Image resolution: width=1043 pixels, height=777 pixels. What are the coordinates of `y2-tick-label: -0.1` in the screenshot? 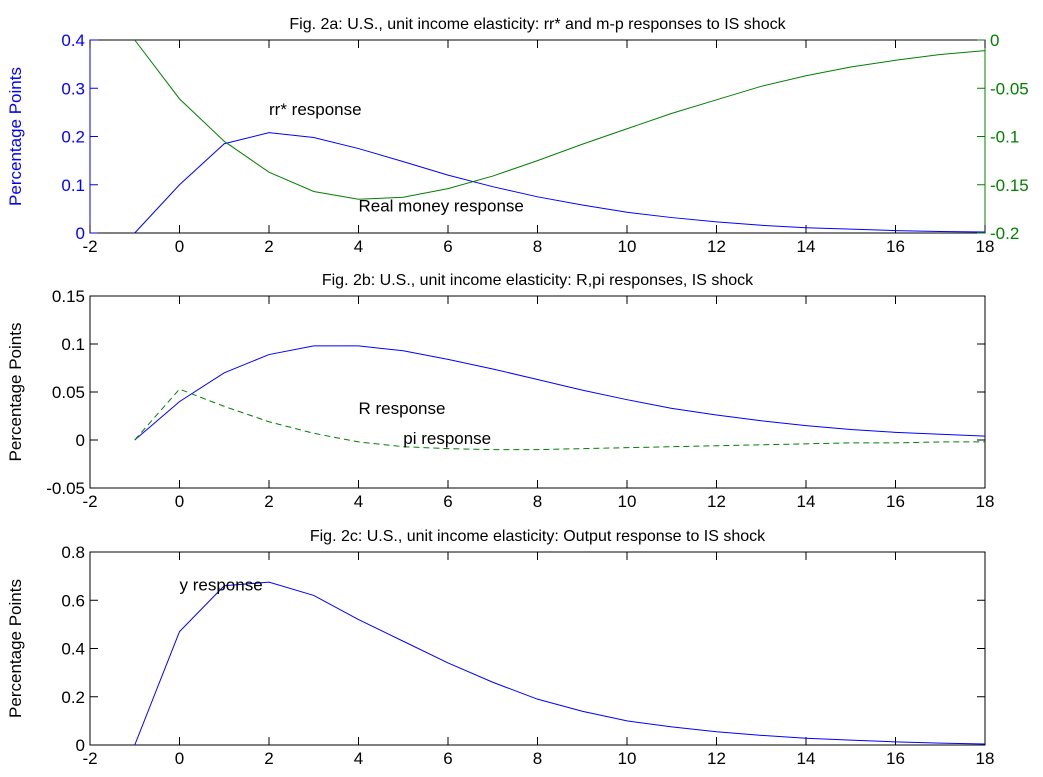 It's located at (1004, 137).